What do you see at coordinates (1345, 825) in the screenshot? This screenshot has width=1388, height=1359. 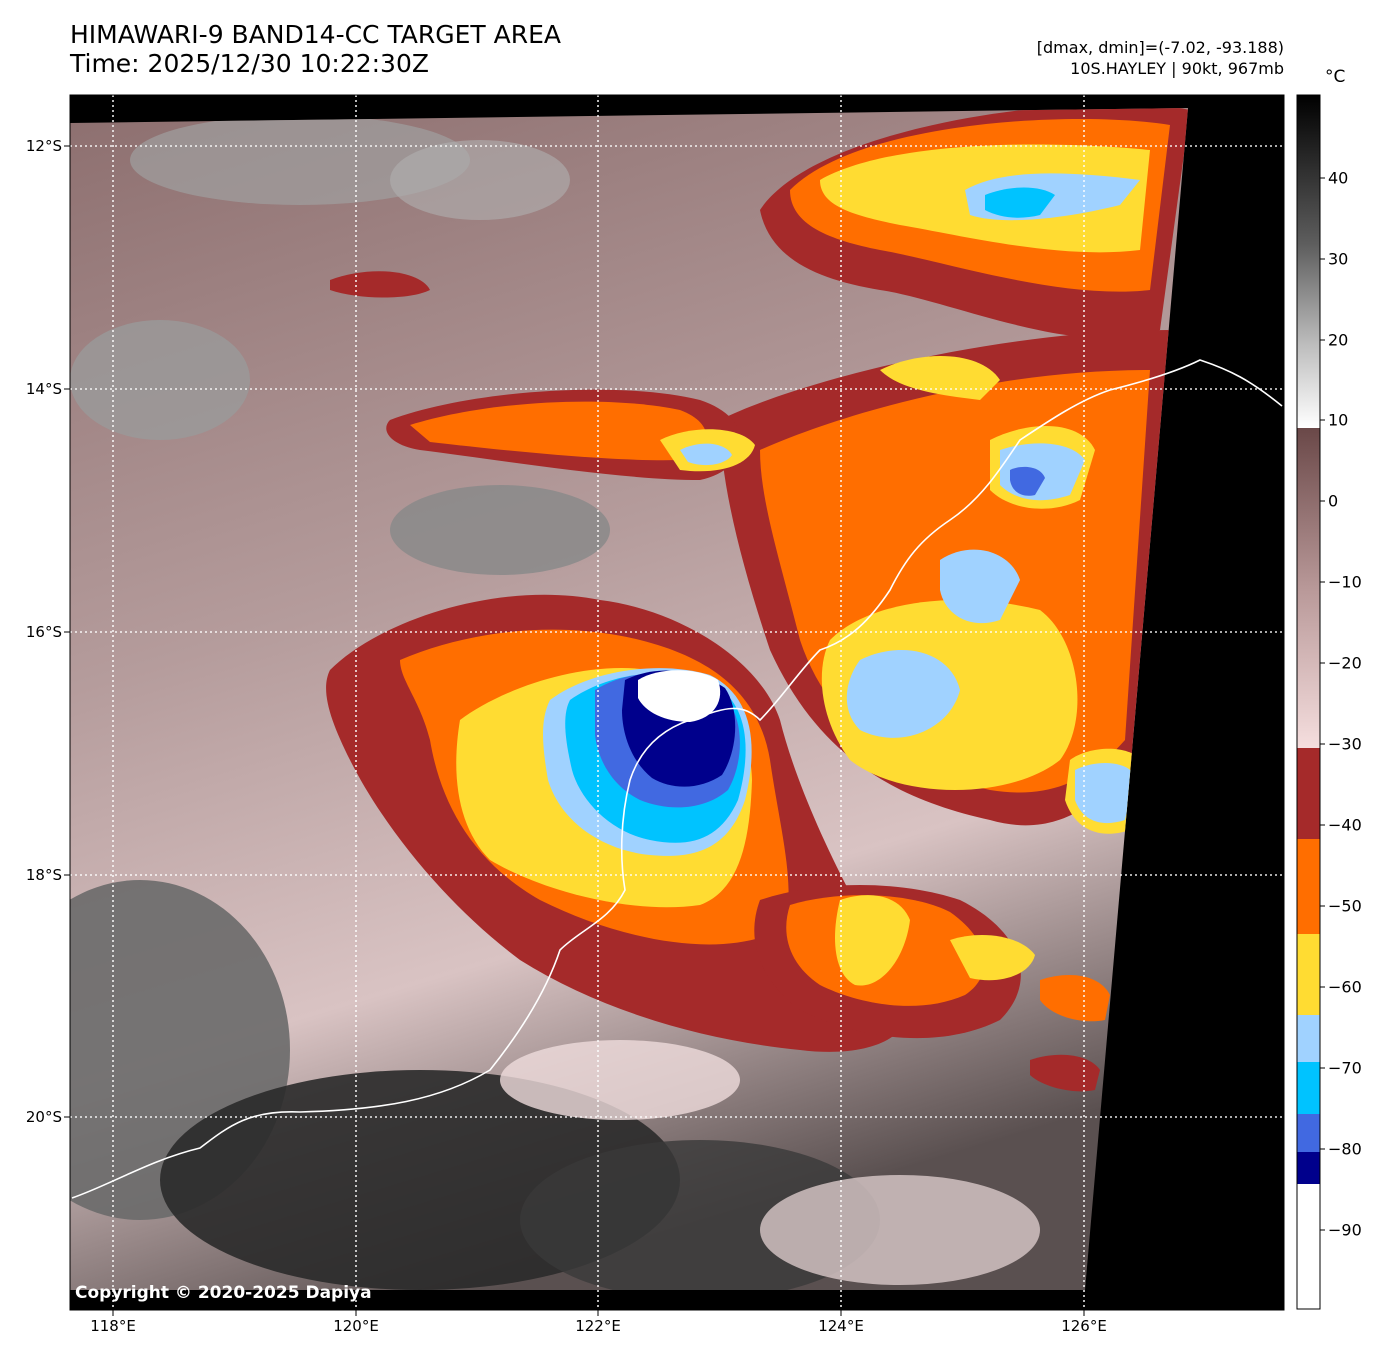 I see `colorbar-label: −40` at bounding box center [1345, 825].